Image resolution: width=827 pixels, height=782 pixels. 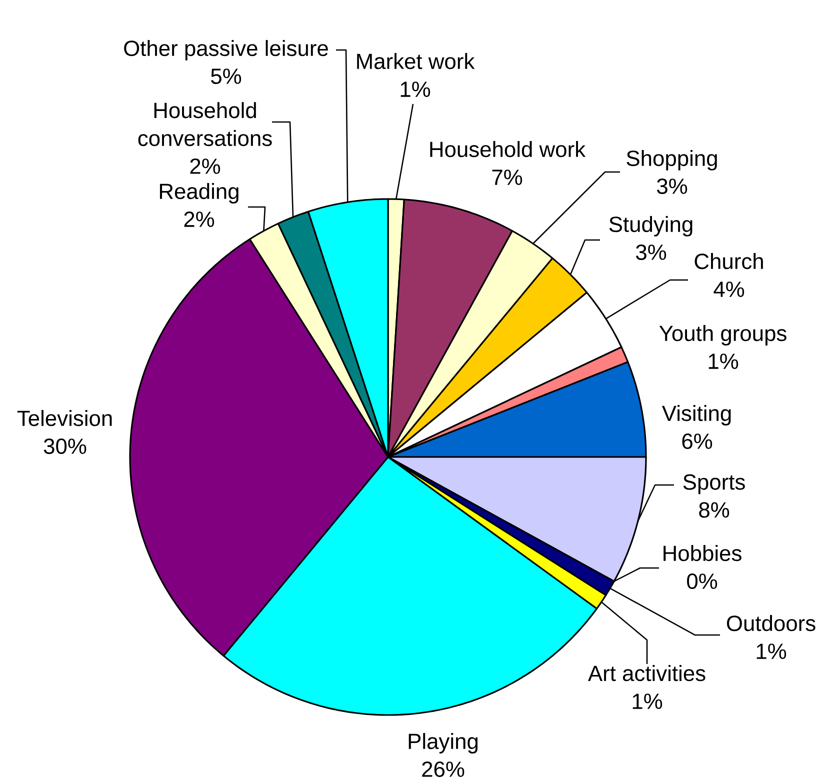 I want to click on slice-label: Sports, so click(x=714, y=484).